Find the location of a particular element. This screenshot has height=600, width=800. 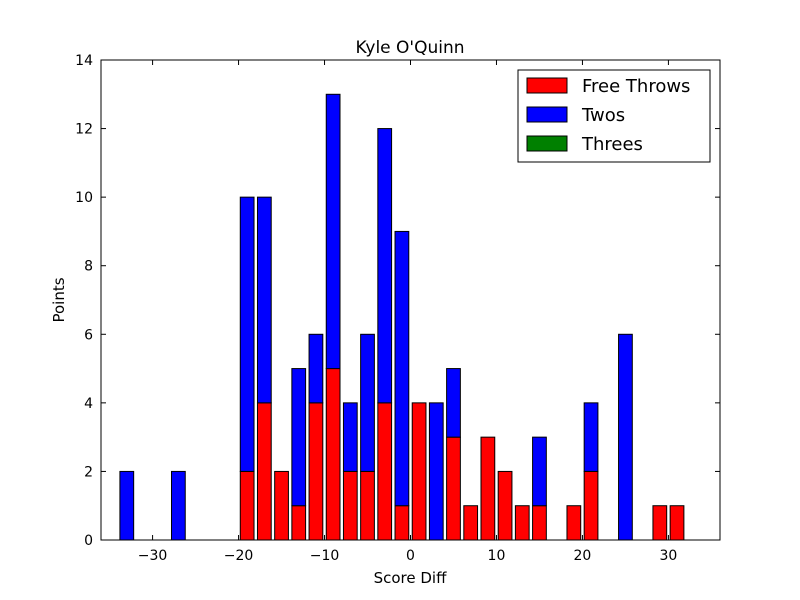

y-axis-label: Points is located at coordinates (59, 299).